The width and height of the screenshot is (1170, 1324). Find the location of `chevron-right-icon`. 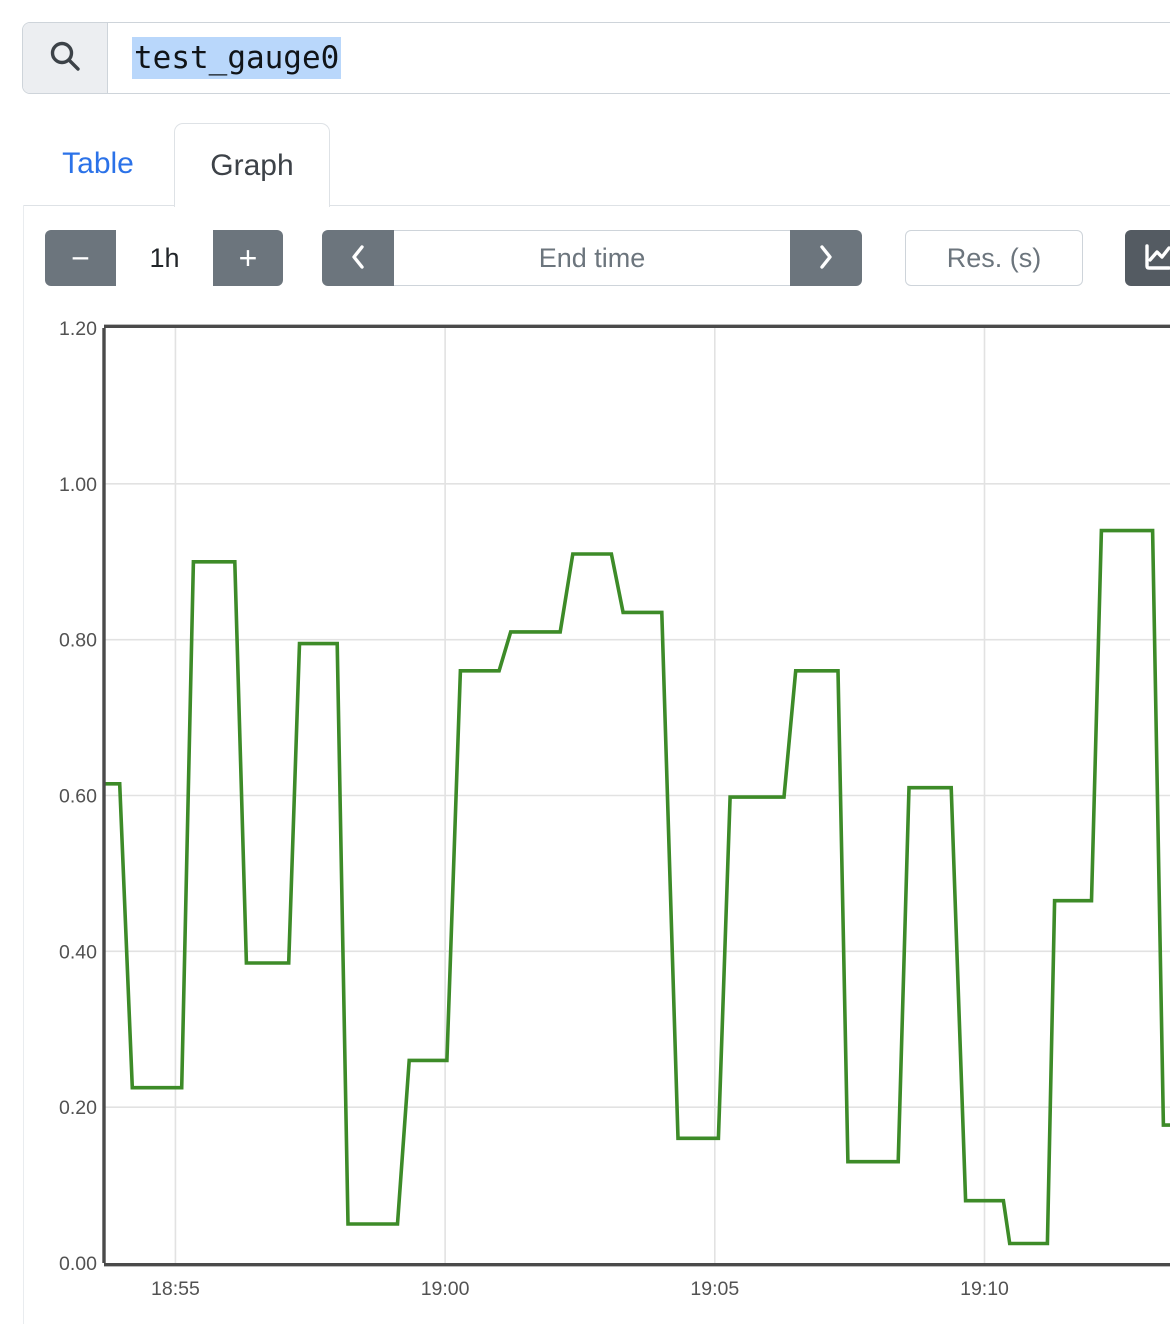

chevron-right-icon is located at coordinates (826, 258).